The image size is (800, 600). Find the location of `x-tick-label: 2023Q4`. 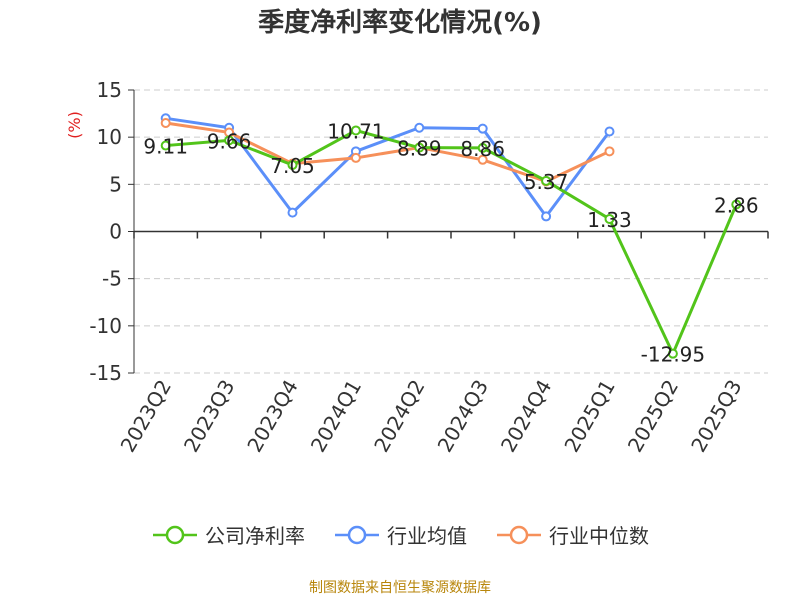

x-tick-label: 2023Q4 is located at coordinates (272, 416).